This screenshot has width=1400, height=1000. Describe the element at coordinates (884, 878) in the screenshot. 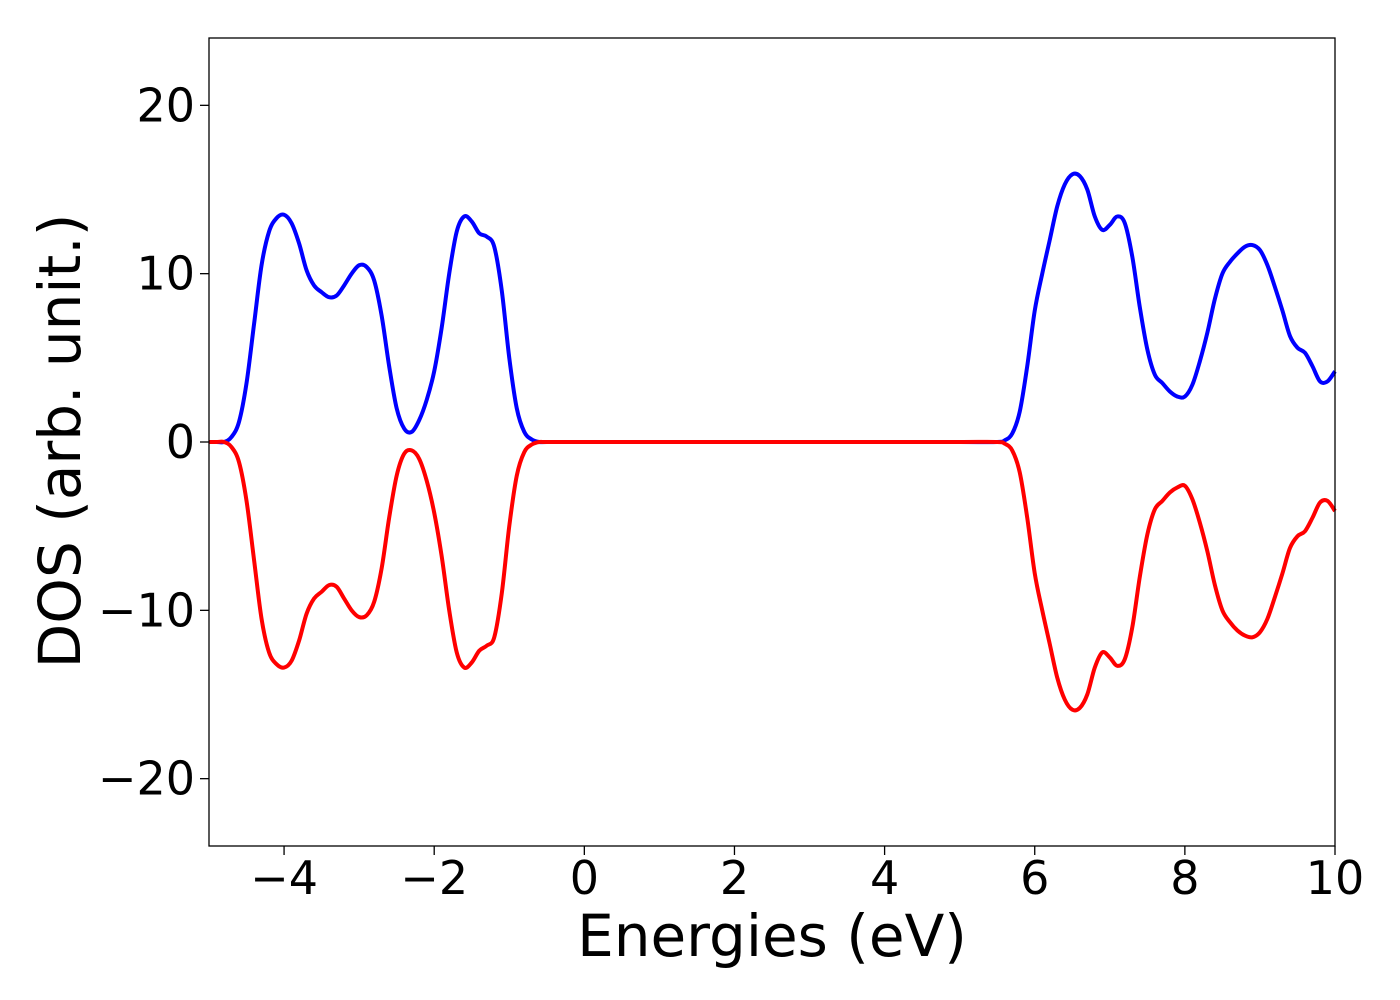

I see `x-tick-label: 4` at that location.